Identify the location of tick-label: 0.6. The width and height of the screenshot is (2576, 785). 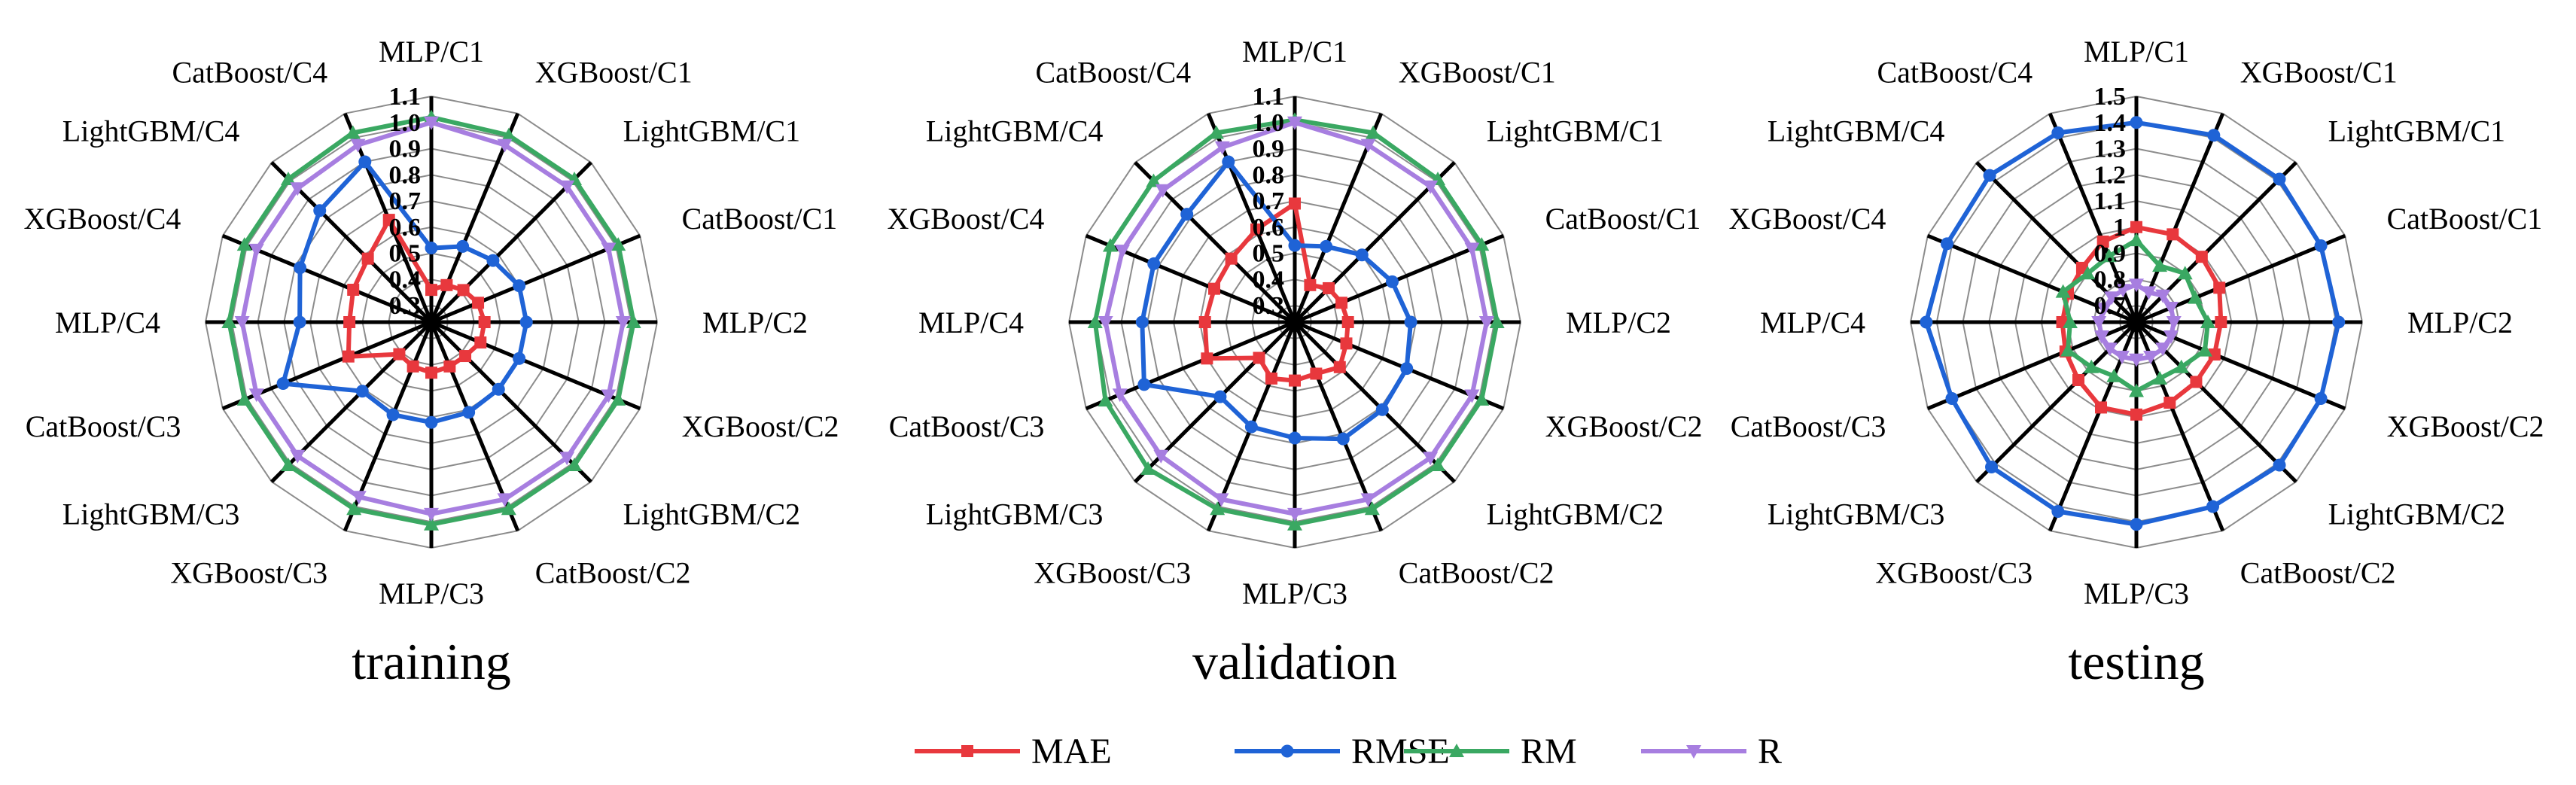
(405, 228).